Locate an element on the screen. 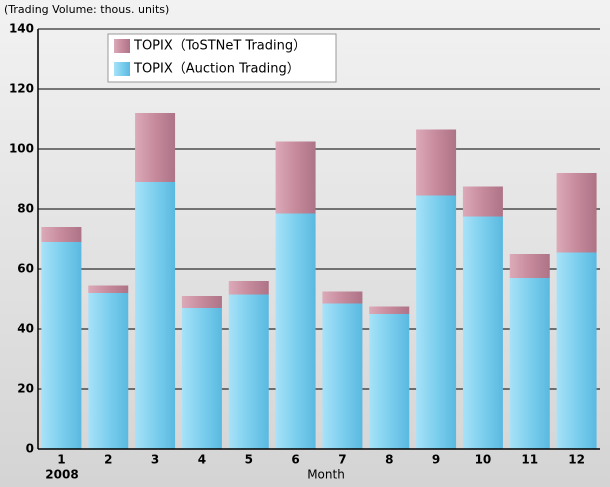 The height and width of the screenshot is (487, 610). x-tick-label: 6 is located at coordinates (295, 460).